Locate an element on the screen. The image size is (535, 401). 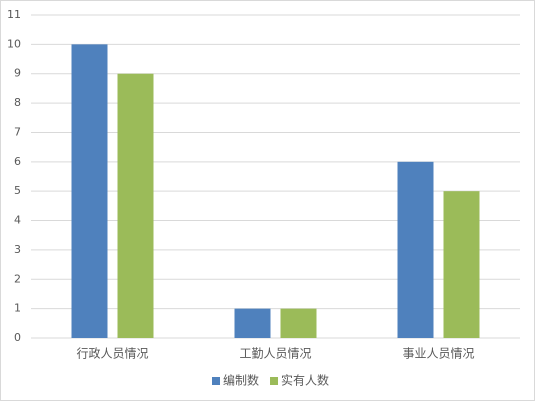
y-tick-label: 5 is located at coordinates (17, 190).